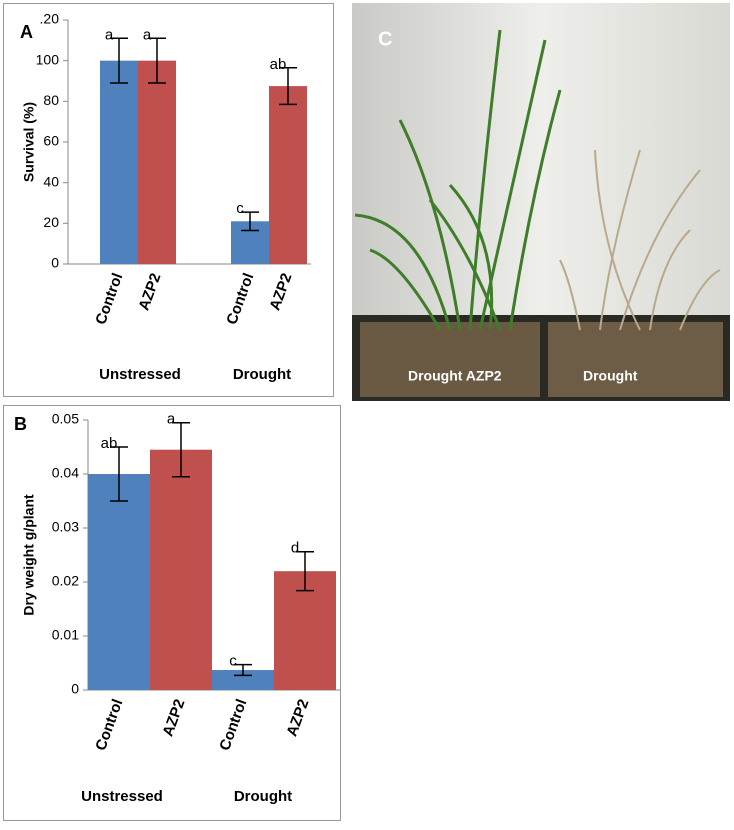 The width and height of the screenshot is (734, 830). Describe the element at coordinates (295, 548) in the screenshot. I see `significance-label: d` at that location.